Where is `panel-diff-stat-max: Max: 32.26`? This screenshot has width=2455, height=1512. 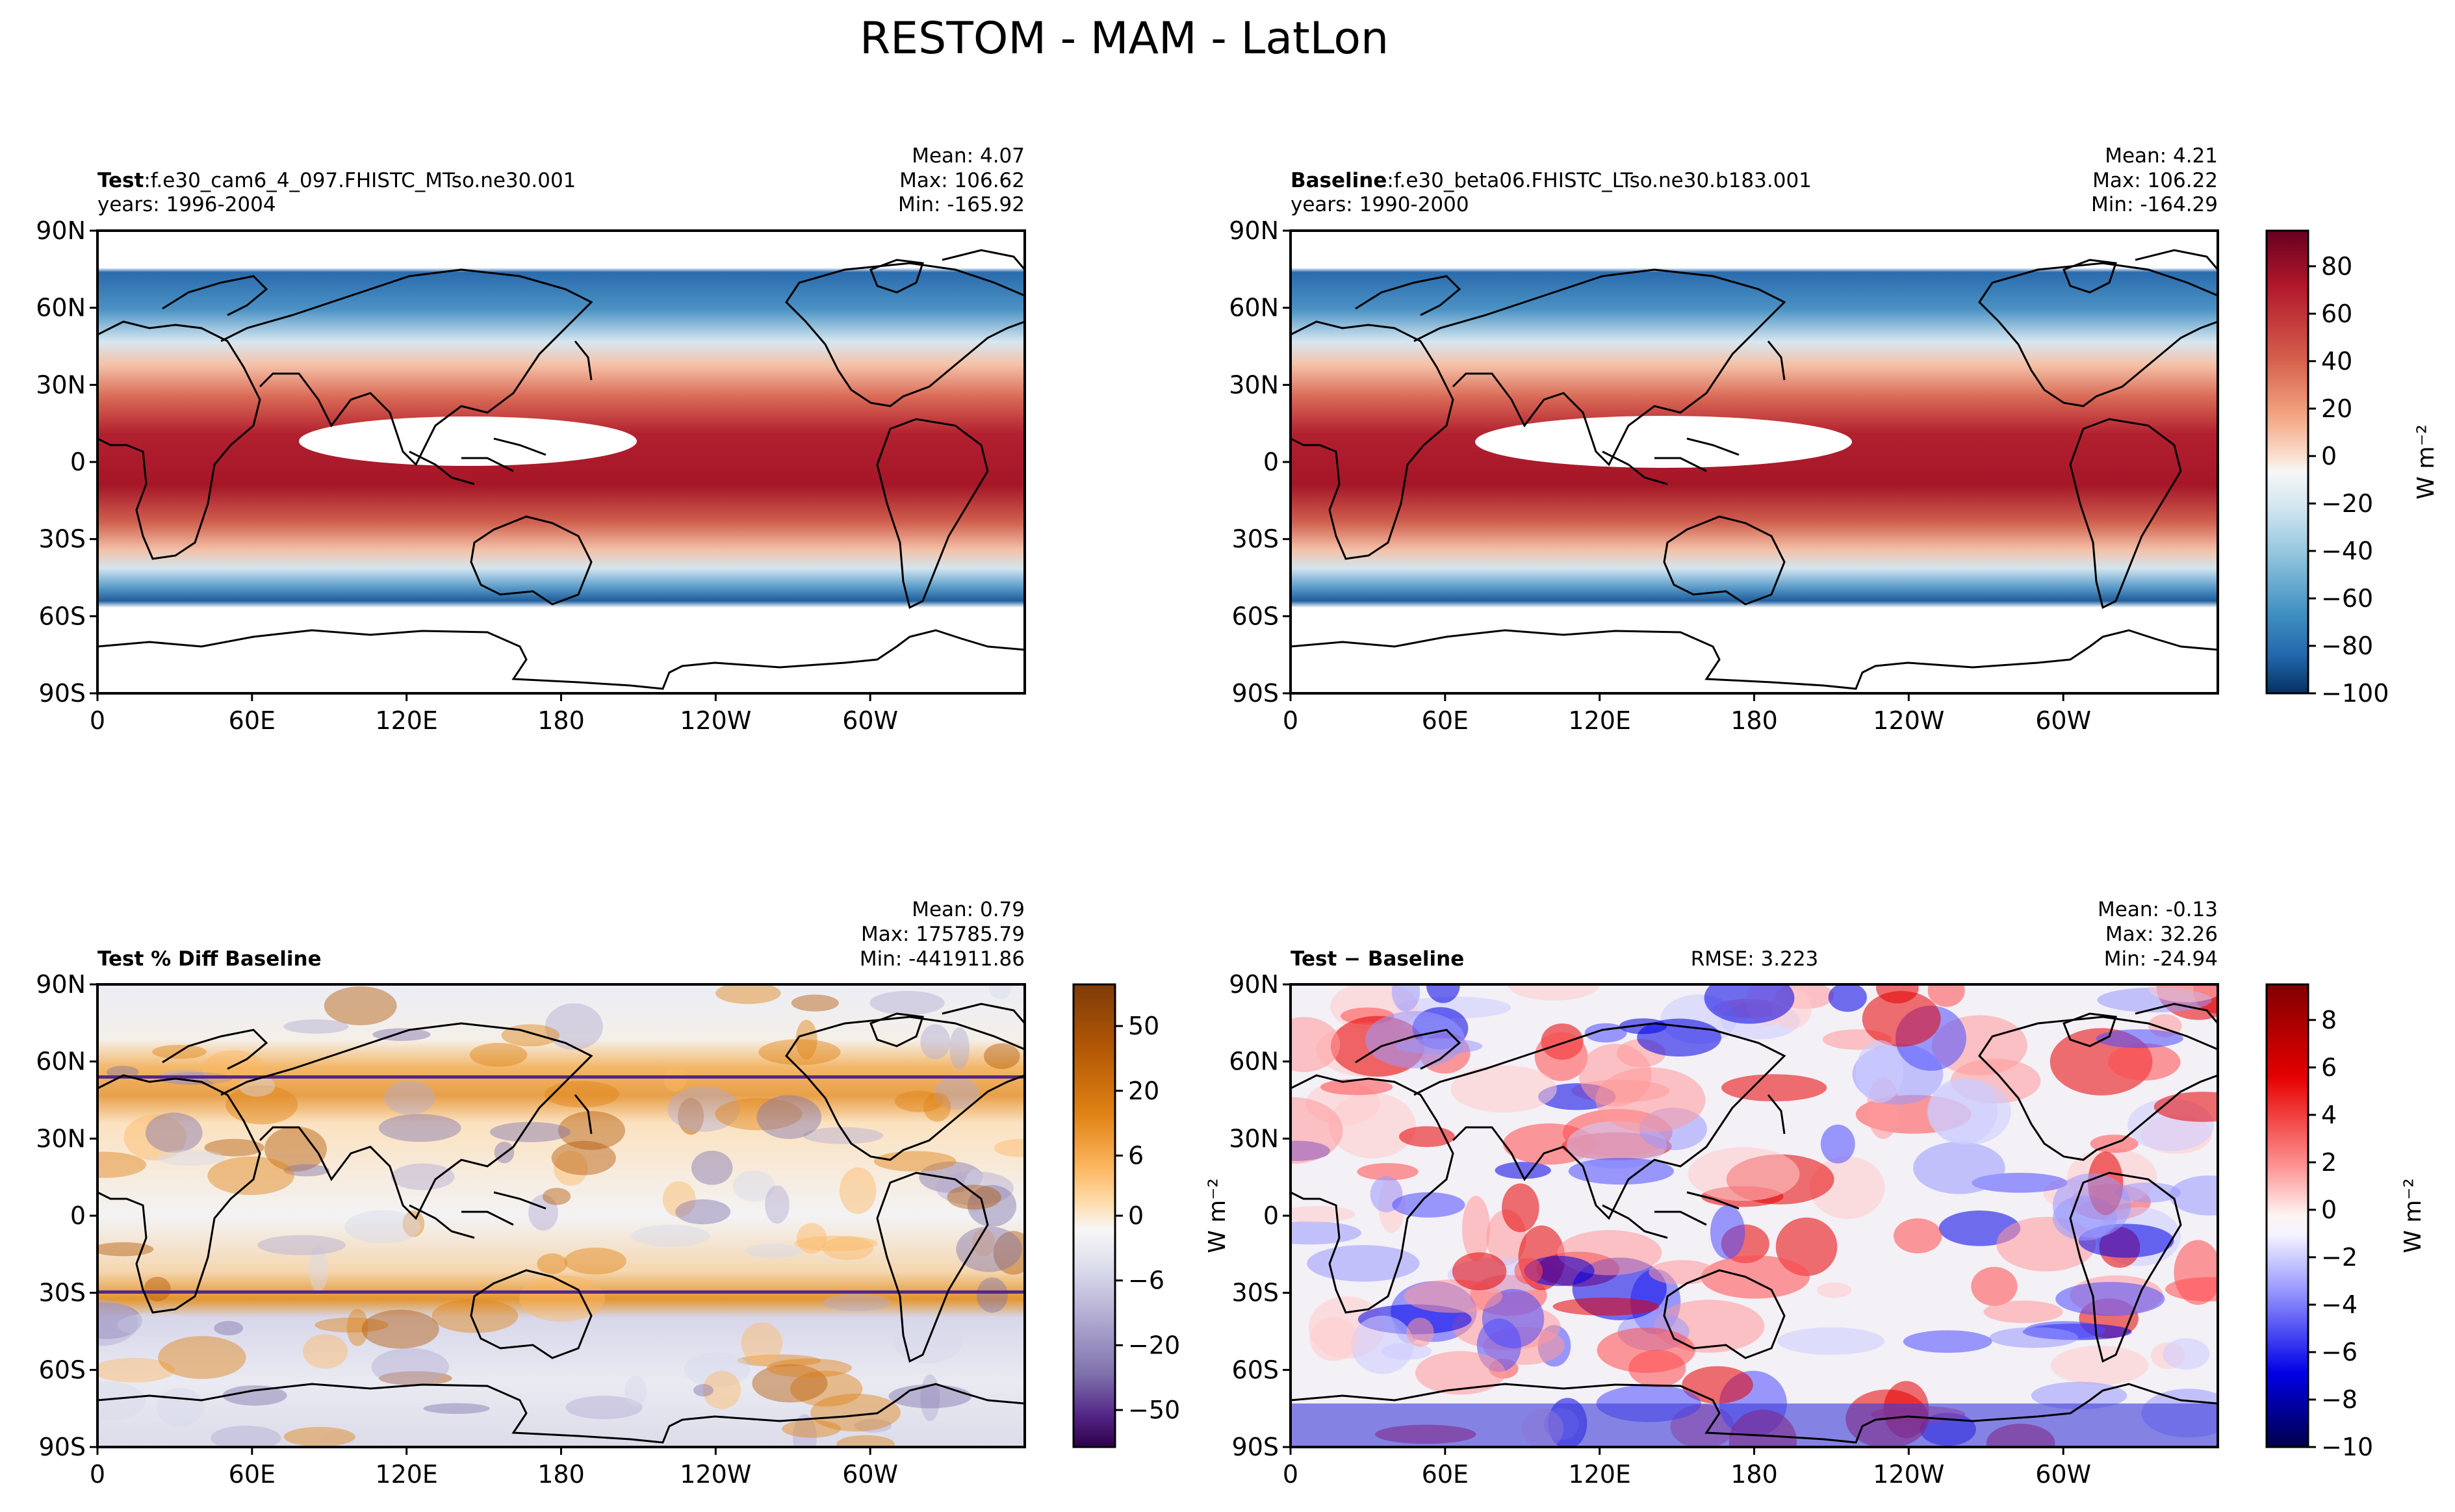
panel-diff-stat-max: Max: 32.26 is located at coordinates (2161, 934).